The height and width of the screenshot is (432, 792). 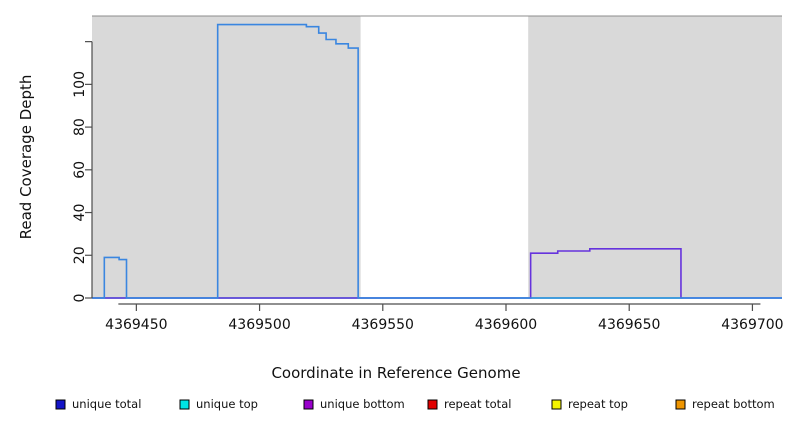 I want to click on legend-item: repeat total, so click(x=469, y=404).